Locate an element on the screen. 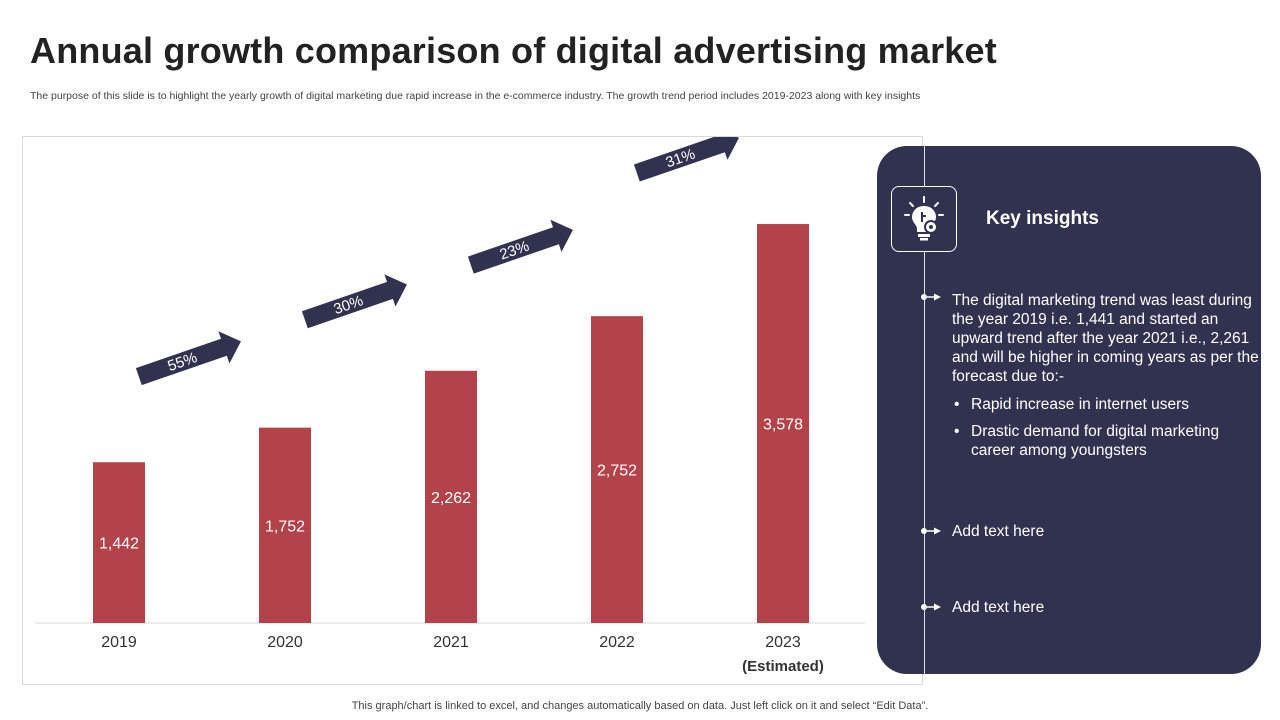 The height and width of the screenshot is (720, 1280). insight-point-3: Add text here is located at coordinates (998, 607).